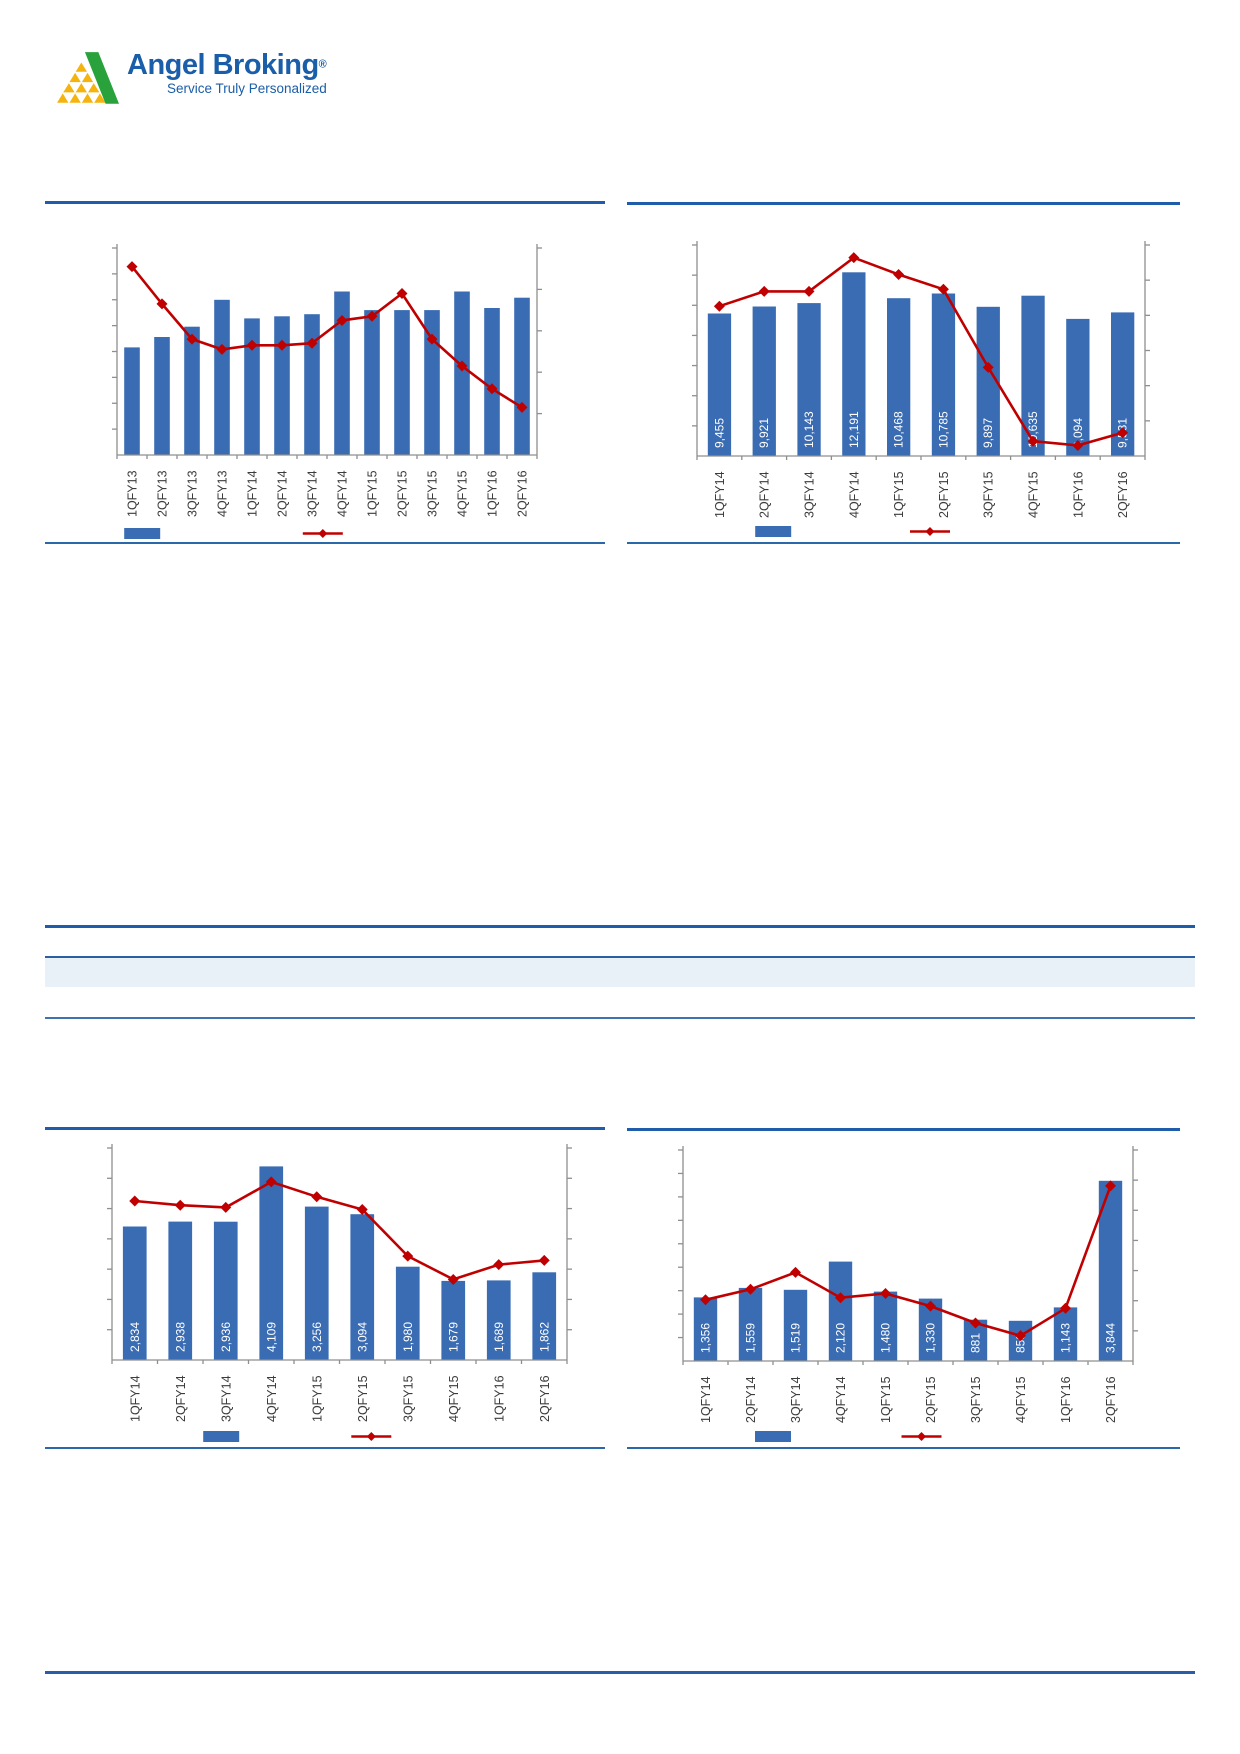 Image resolution: width=1240 pixels, height=1754 pixels. Describe the element at coordinates (133, 493) in the screenshot. I see `x-tick-label: 1QFY13` at that location.